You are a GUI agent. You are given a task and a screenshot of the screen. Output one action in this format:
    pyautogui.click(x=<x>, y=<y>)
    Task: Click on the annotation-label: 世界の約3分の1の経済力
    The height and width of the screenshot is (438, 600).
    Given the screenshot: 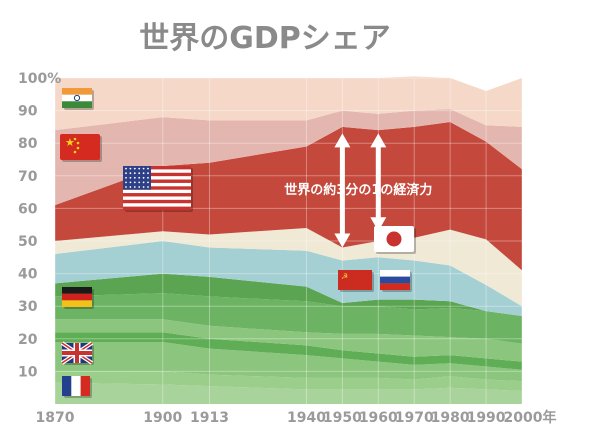 What is the action you would take?
    pyautogui.click(x=358, y=190)
    